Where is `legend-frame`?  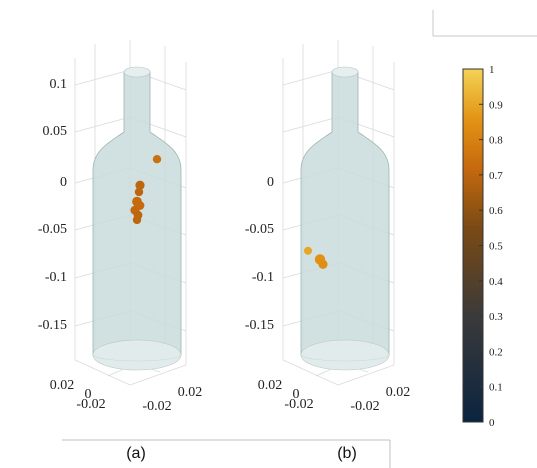 legend-frame is located at coordinates (484, 23).